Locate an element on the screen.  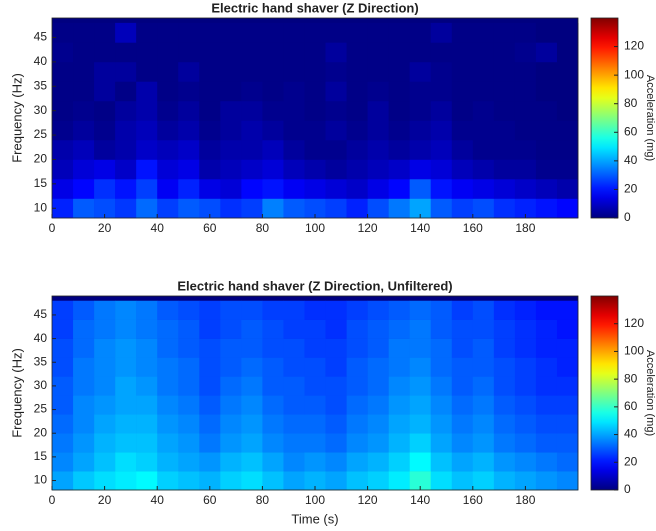
x-tick-label: 180 is located at coordinates (525, 500).